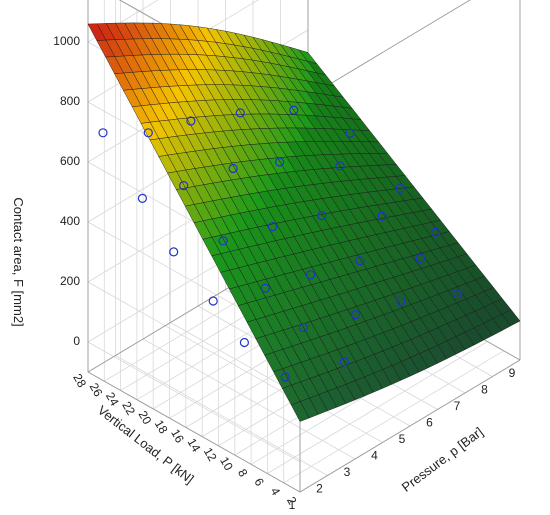 This screenshot has height=515, width=550. What do you see at coordinates (70, 221) in the screenshot?
I see `z-tick-label: 400` at bounding box center [70, 221].